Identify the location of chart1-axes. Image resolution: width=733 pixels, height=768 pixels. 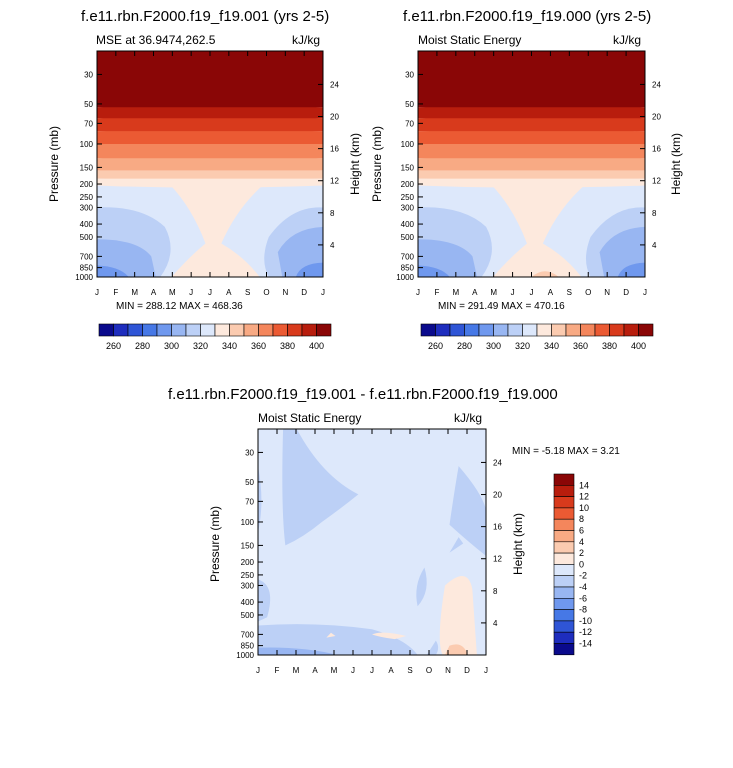
(210, 164).